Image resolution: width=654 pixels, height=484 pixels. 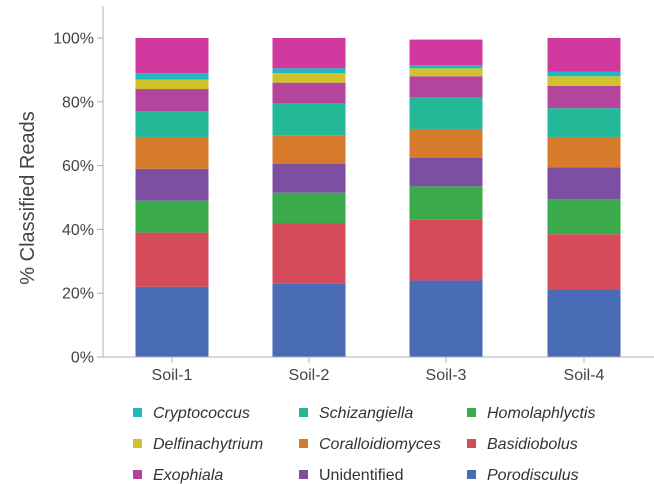 I want to click on y-tick-label: 40%, so click(x=78, y=230).